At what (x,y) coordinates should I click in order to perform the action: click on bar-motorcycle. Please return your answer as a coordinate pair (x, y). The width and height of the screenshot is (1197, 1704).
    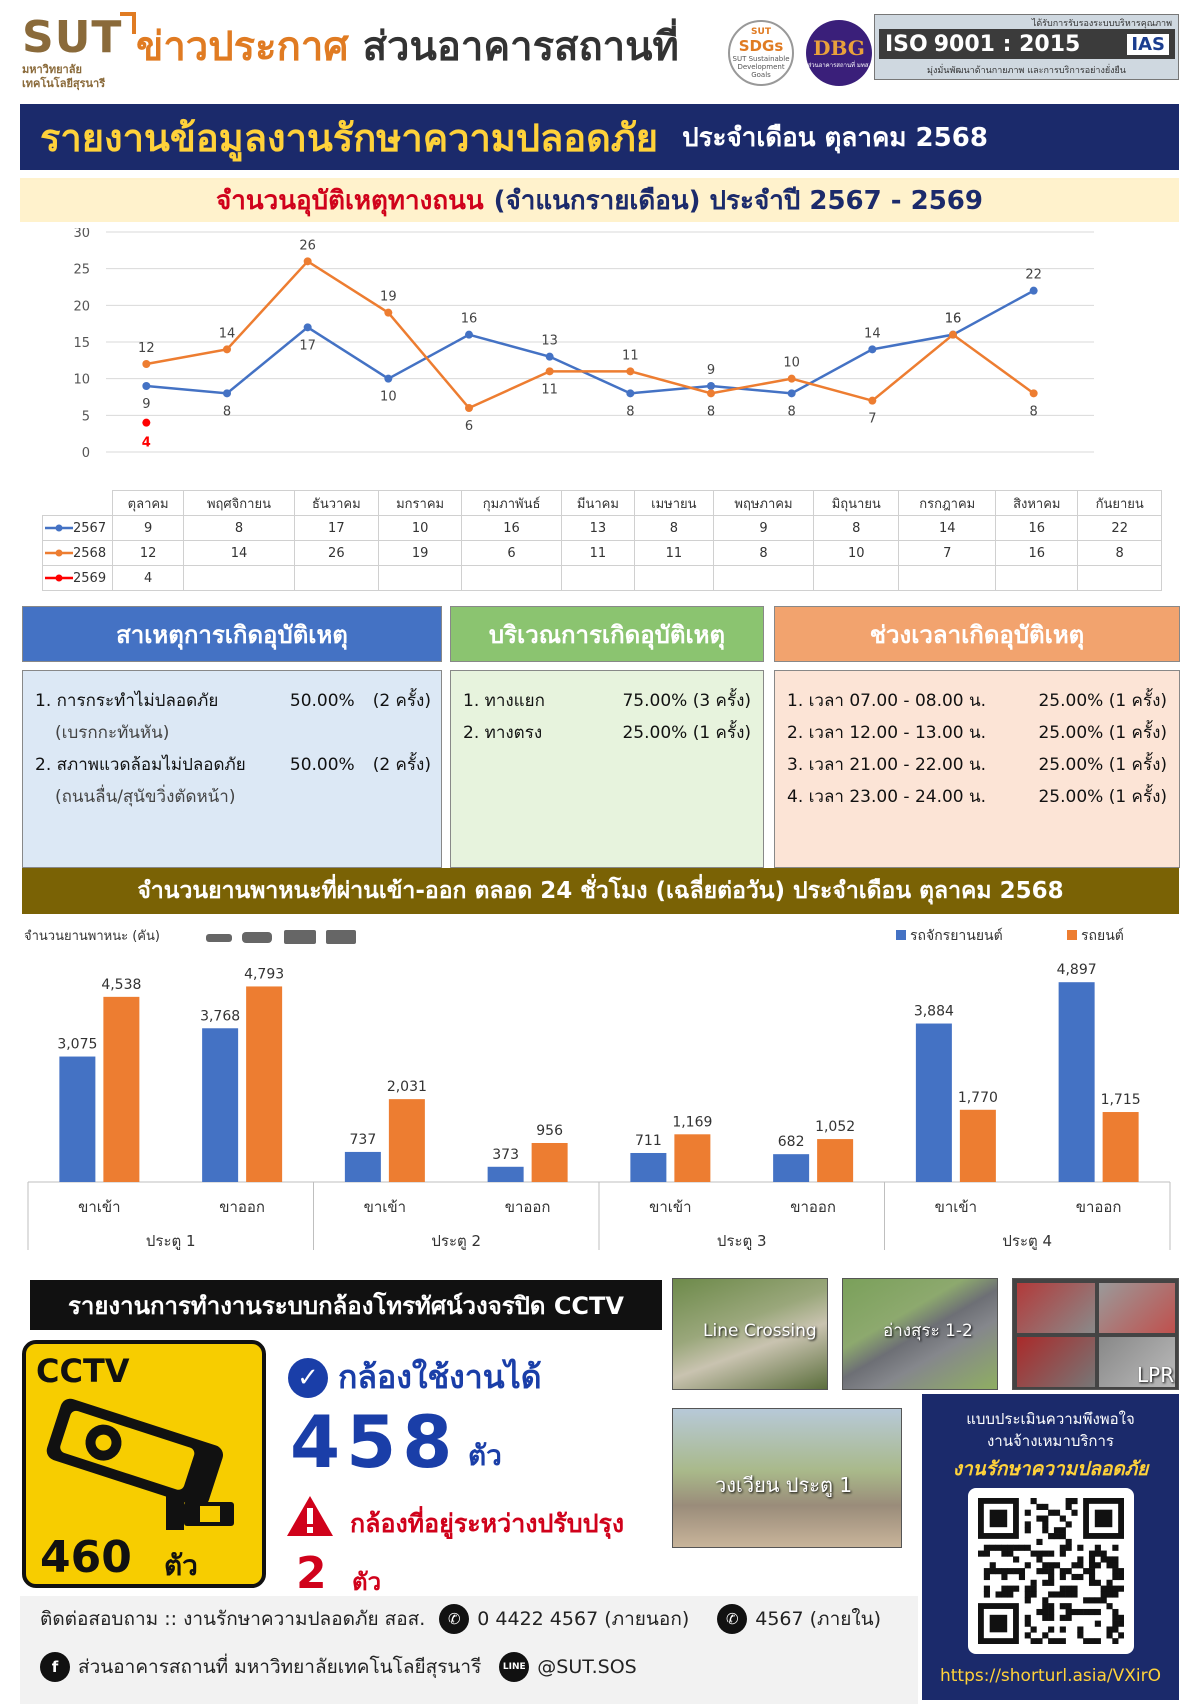
    Looking at the image, I should click on (648, 1167).